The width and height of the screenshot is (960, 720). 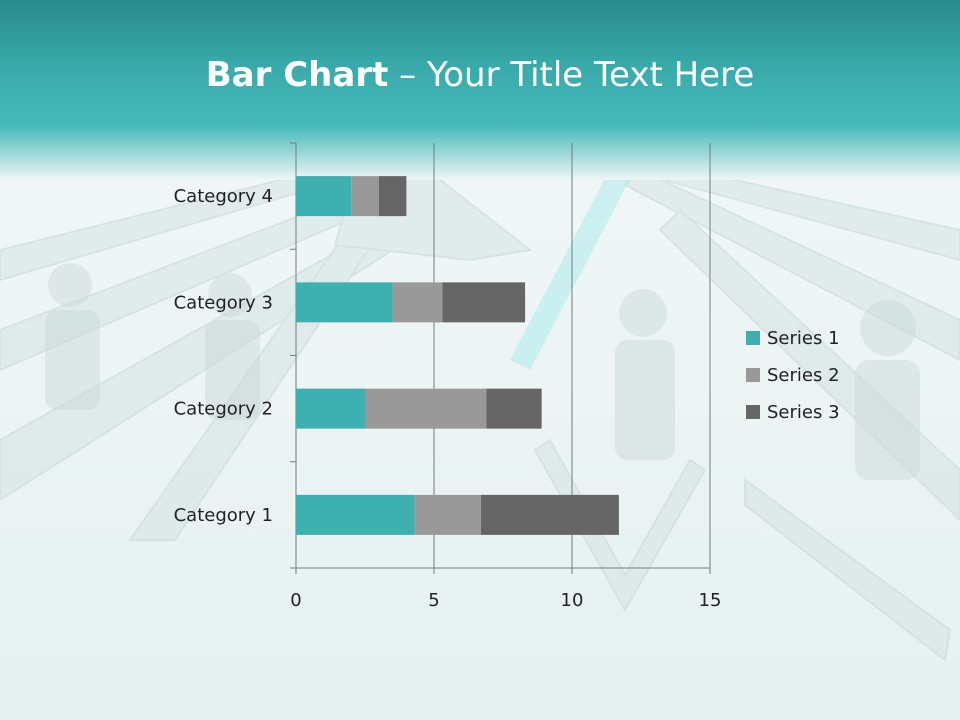 What do you see at coordinates (590, 75) in the screenshot?
I see `title-rest: Your Title Text Here` at bounding box center [590, 75].